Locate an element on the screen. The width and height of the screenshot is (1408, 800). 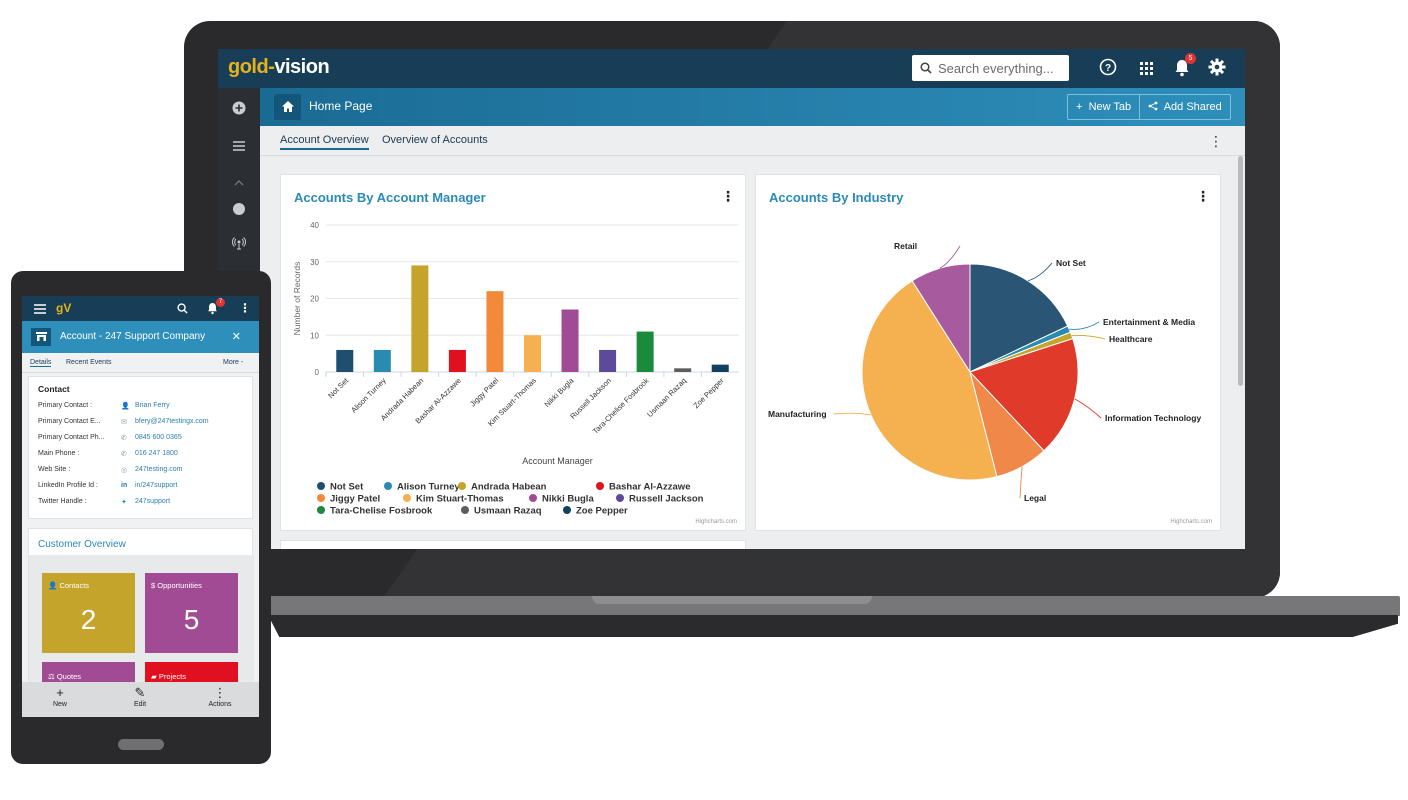
tile-value: 5 is located at coordinates (191, 619).